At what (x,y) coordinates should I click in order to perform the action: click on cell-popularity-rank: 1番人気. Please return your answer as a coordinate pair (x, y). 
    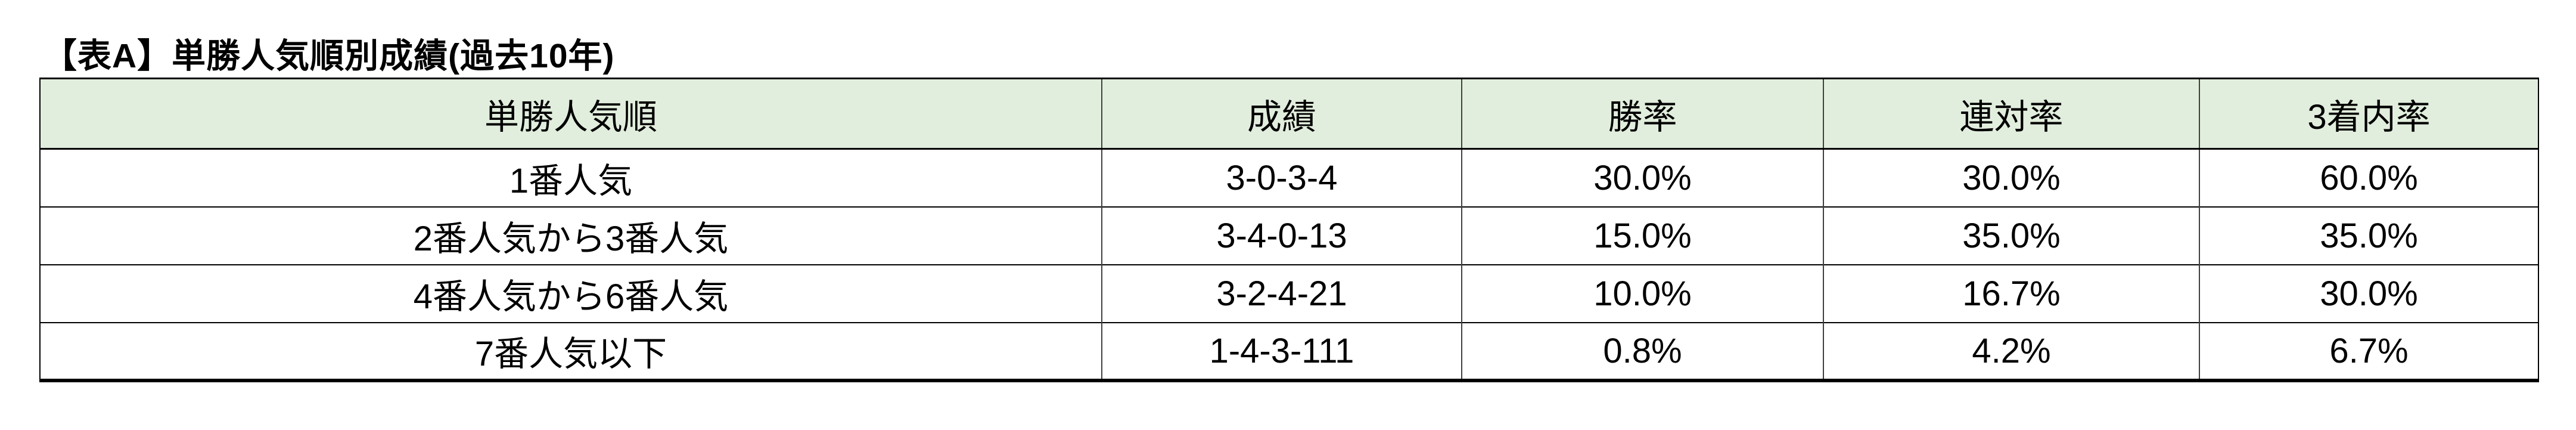
    Looking at the image, I should click on (571, 178).